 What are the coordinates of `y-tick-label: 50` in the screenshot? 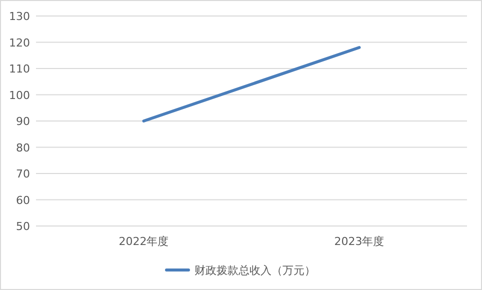 It's located at (23, 226).